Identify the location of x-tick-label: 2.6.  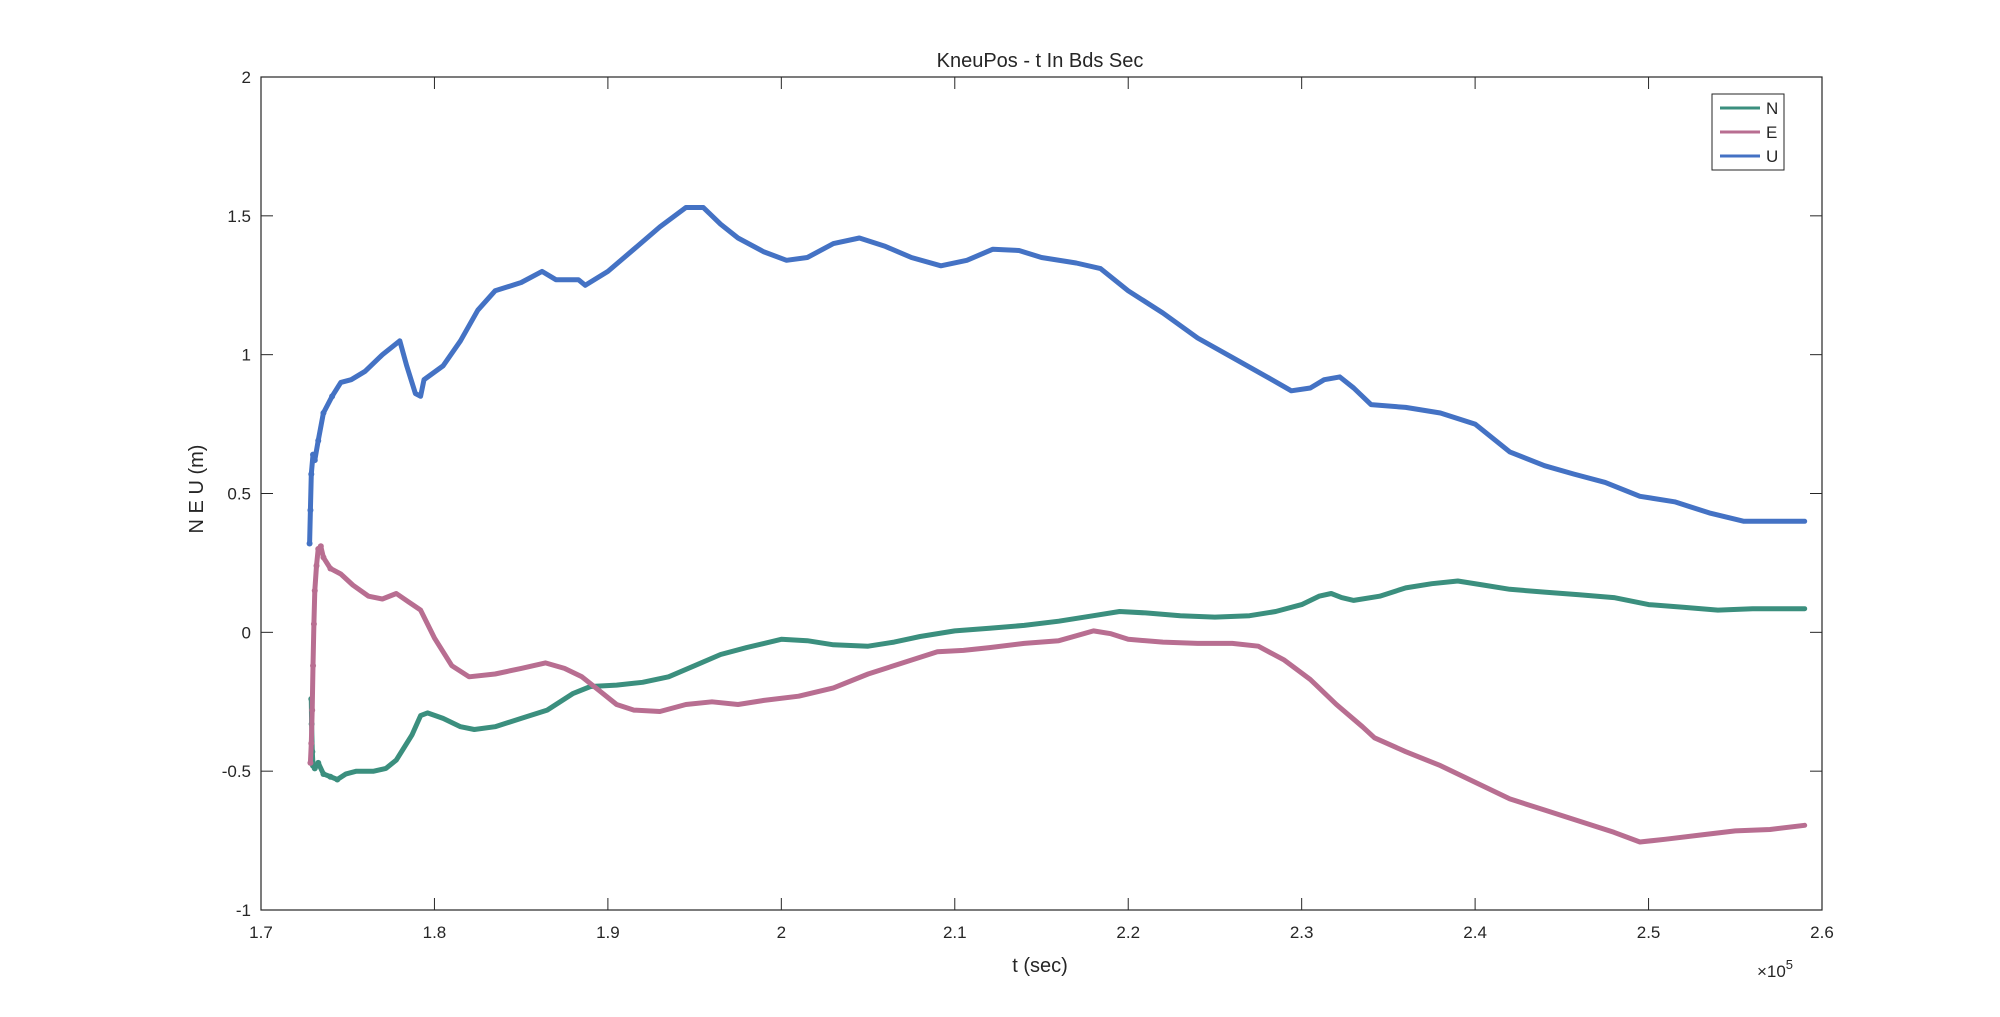
(1822, 932).